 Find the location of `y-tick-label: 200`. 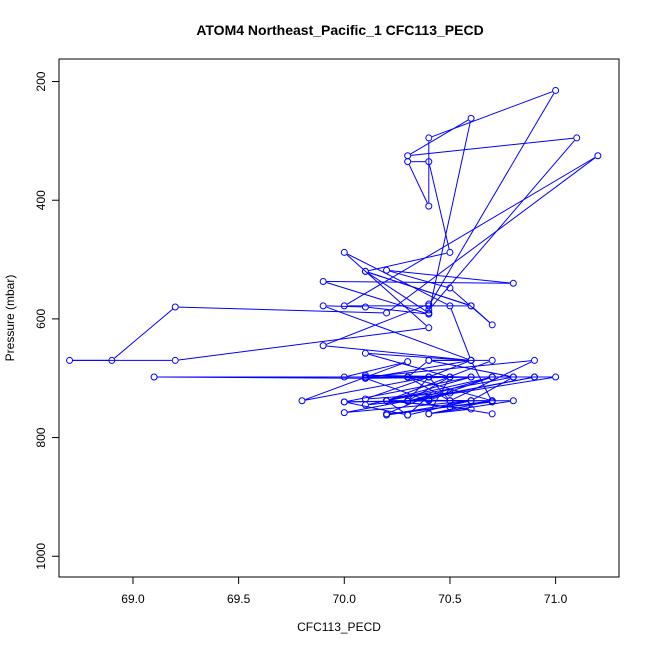

y-tick-label: 200 is located at coordinates (41, 81).